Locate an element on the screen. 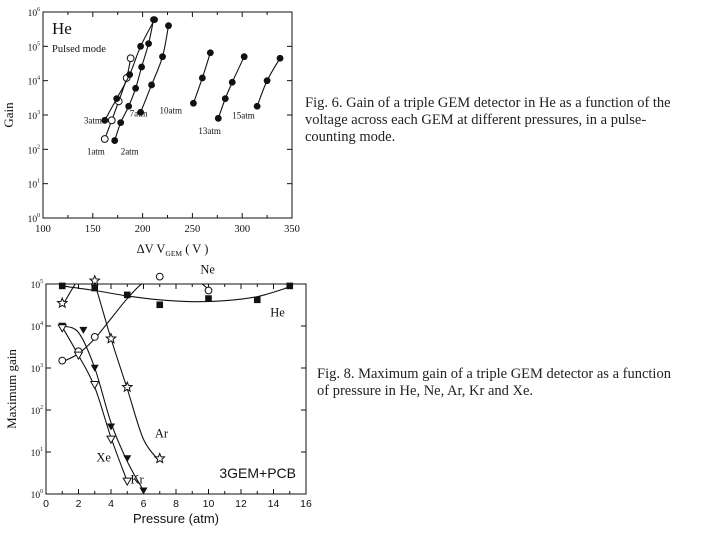  y-axis-label: Gain is located at coordinates (8, 115).